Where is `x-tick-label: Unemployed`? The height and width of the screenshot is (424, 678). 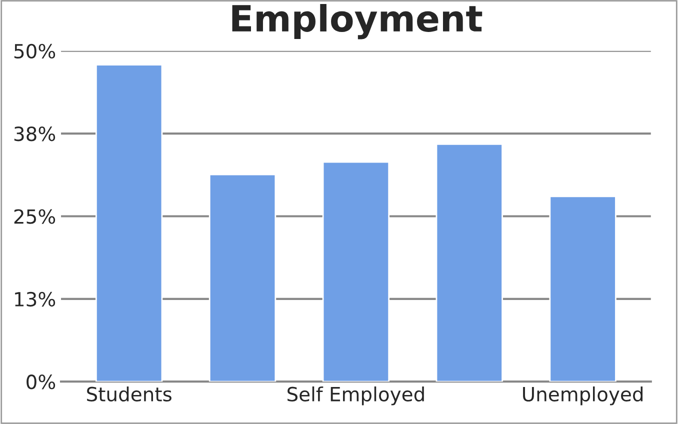 x-tick-label: Unemployed is located at coordinates (583, 396).